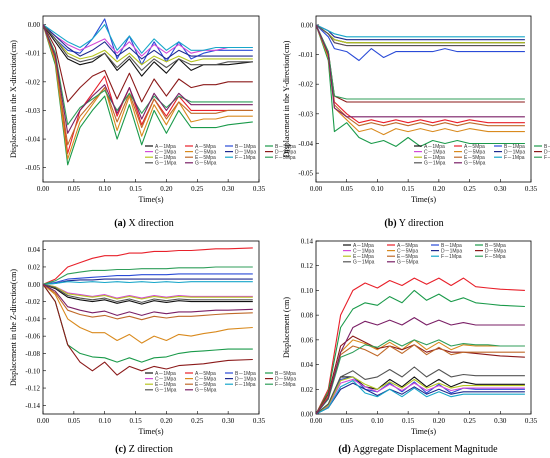 The height and width of the screenshot is (458, 550). I want to click on y-axis-label: Displacement in the Z-direction(cm), so click(13, 327).